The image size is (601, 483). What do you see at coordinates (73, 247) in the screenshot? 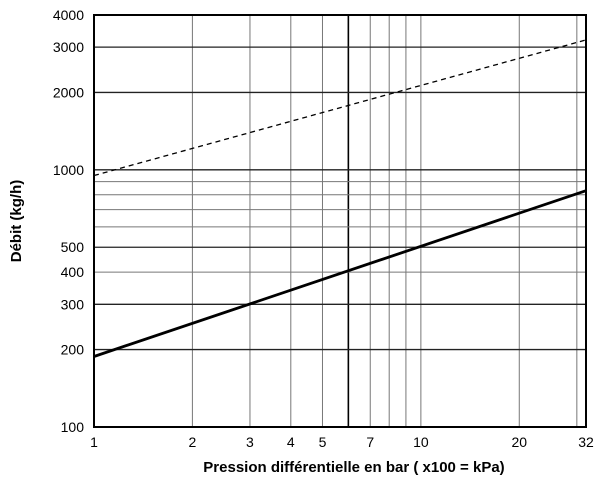
I see `y-tick-label: 500` at bounding box center [73, 247].